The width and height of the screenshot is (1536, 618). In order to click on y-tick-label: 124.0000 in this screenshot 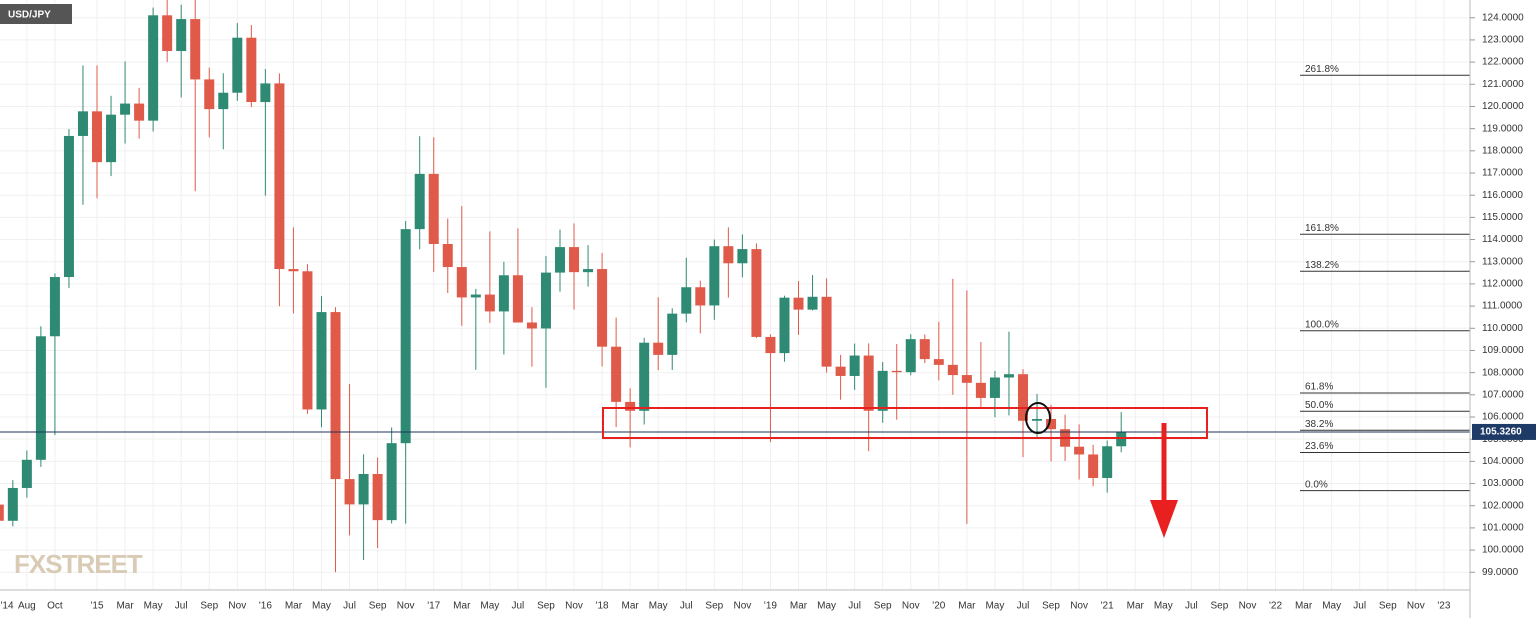, I will do `click(1503, 17)`.